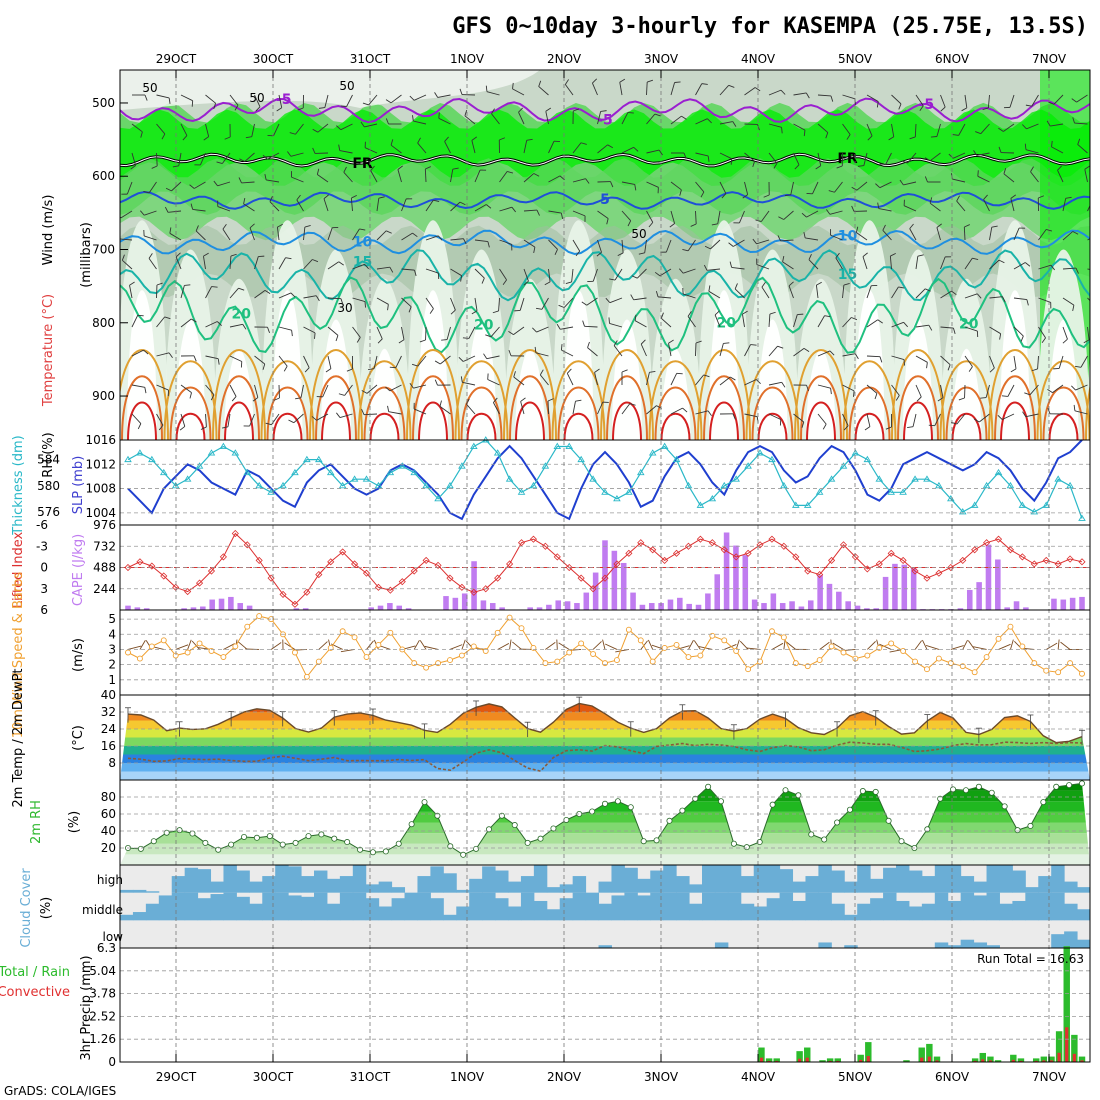 The image size is (1100, 1100). I want to click on precip-total-bar, so click(860, 1058).